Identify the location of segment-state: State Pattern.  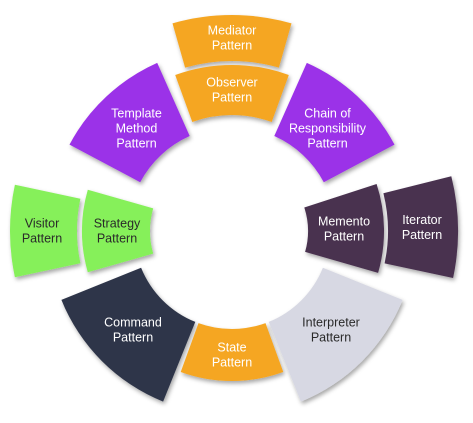
(232, 352).